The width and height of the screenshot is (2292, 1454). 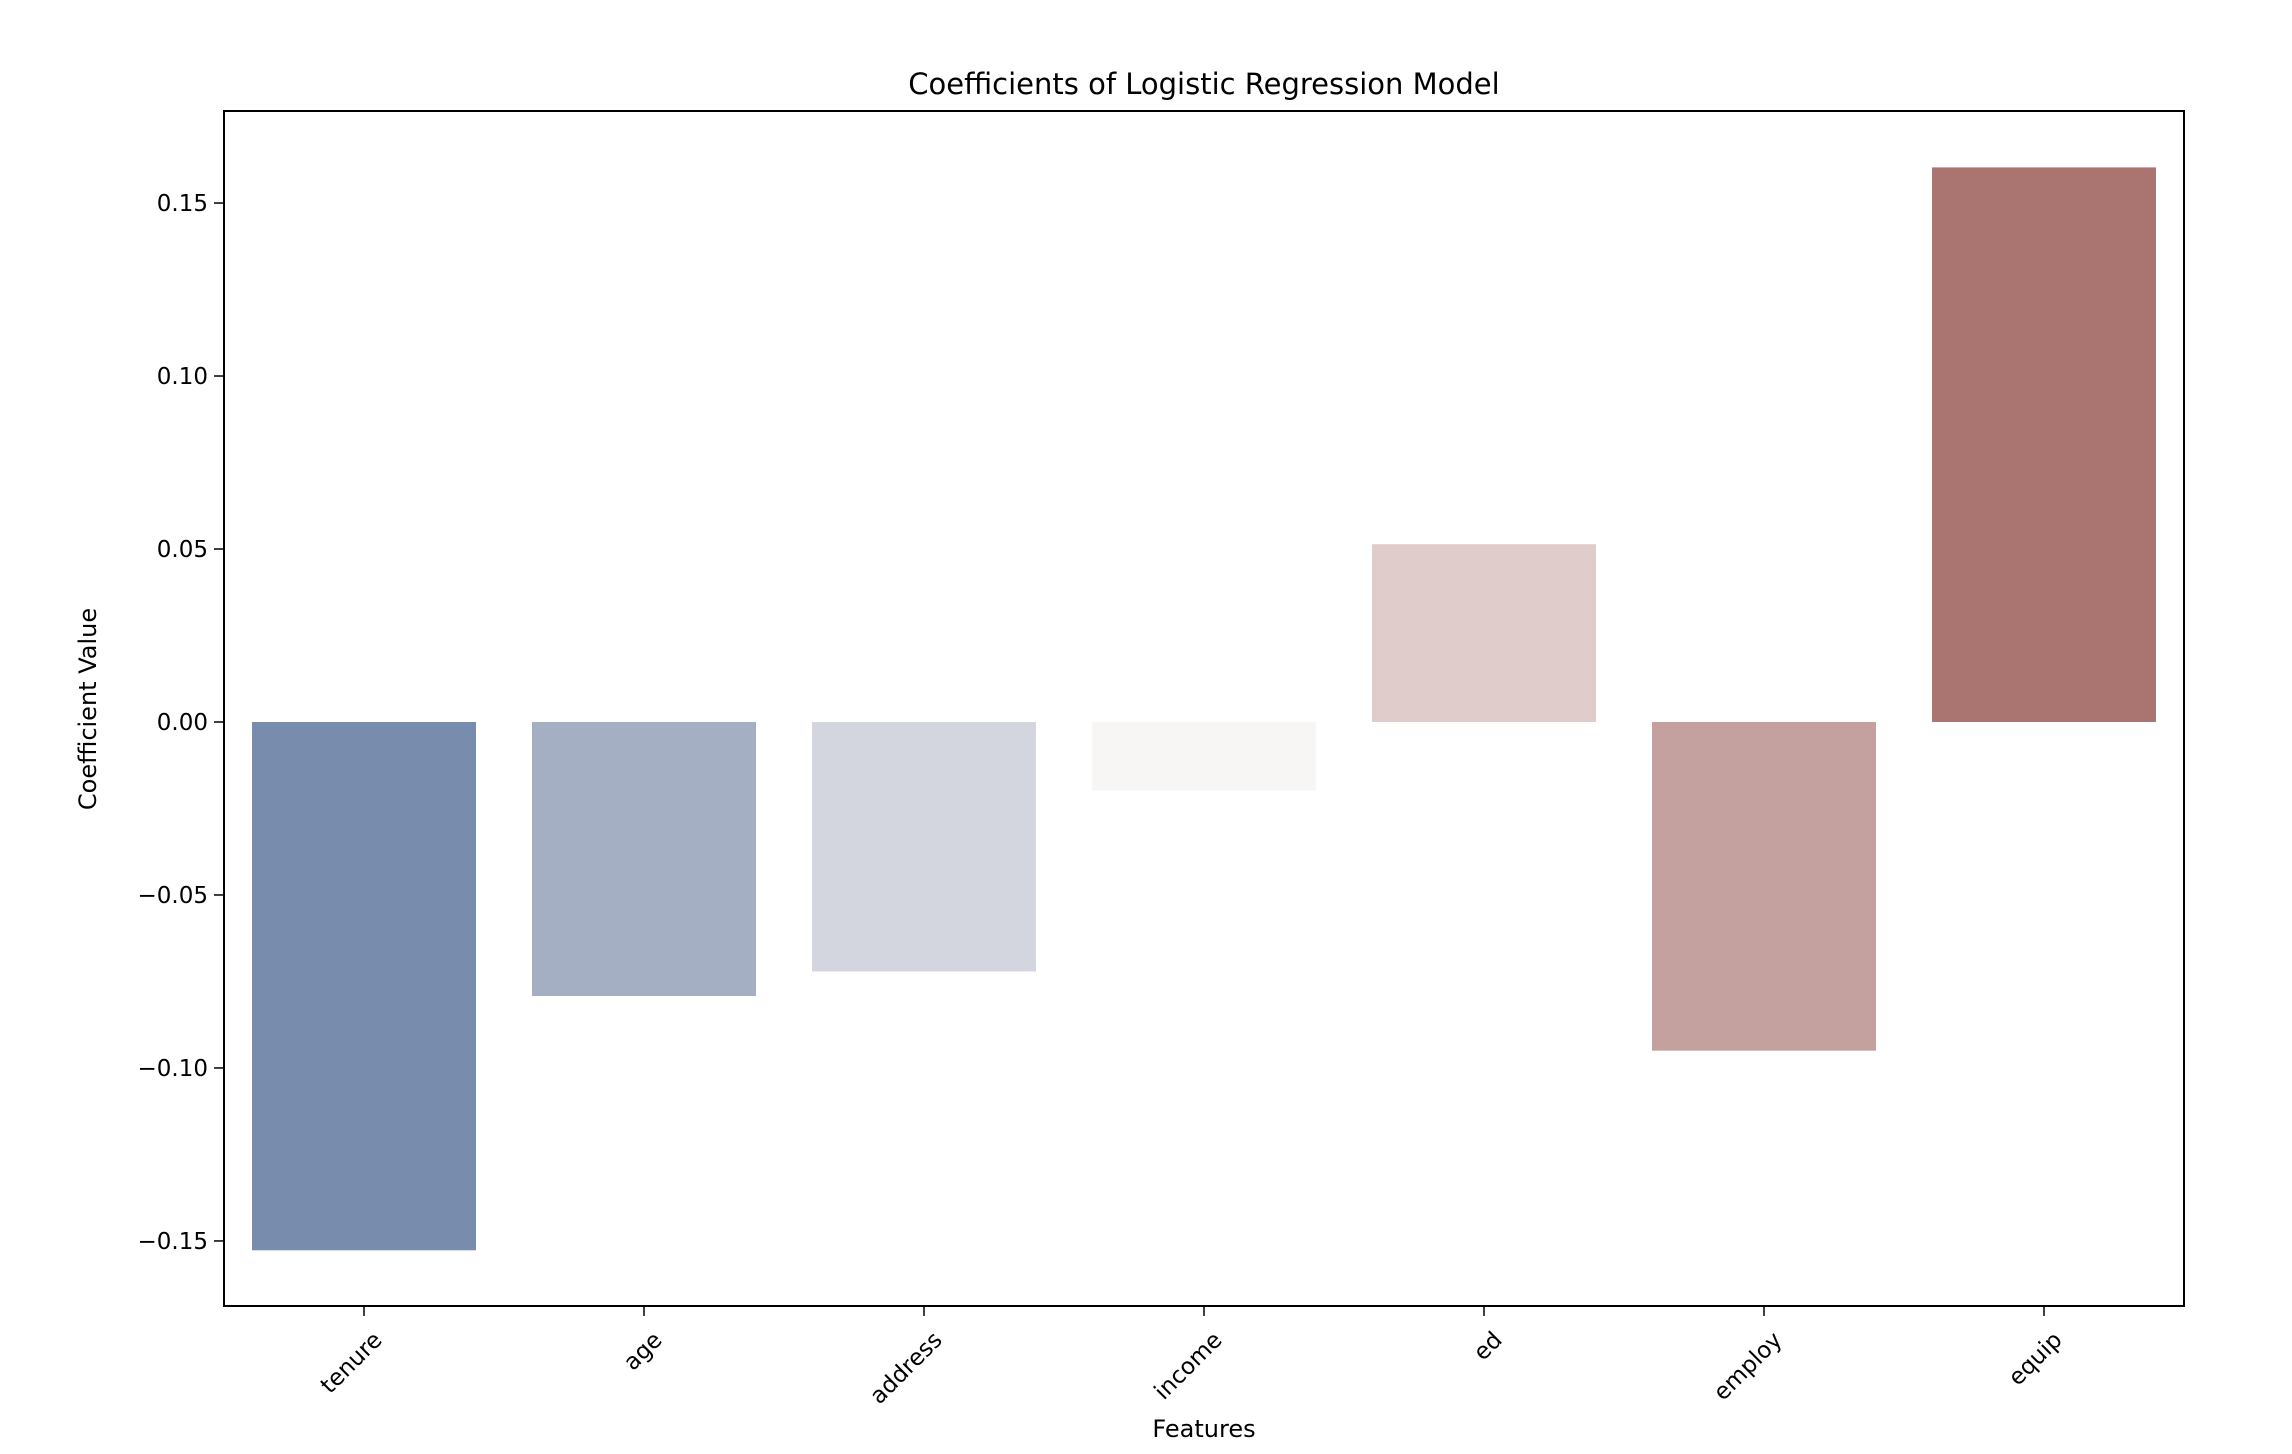 What do you see at coordinates (643, 1351) in the screenshot?
I see `x-tick-label: age` at bounding box center [643, 1351].